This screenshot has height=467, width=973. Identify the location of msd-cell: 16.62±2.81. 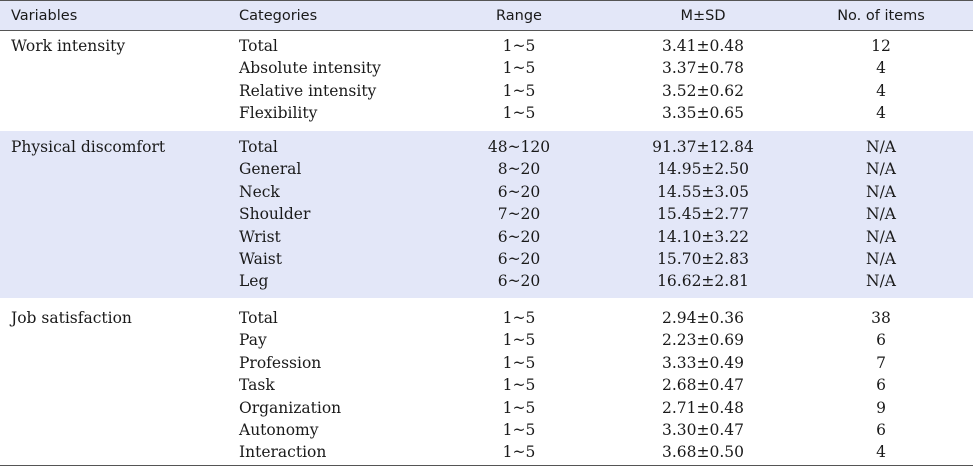
(703, 281).